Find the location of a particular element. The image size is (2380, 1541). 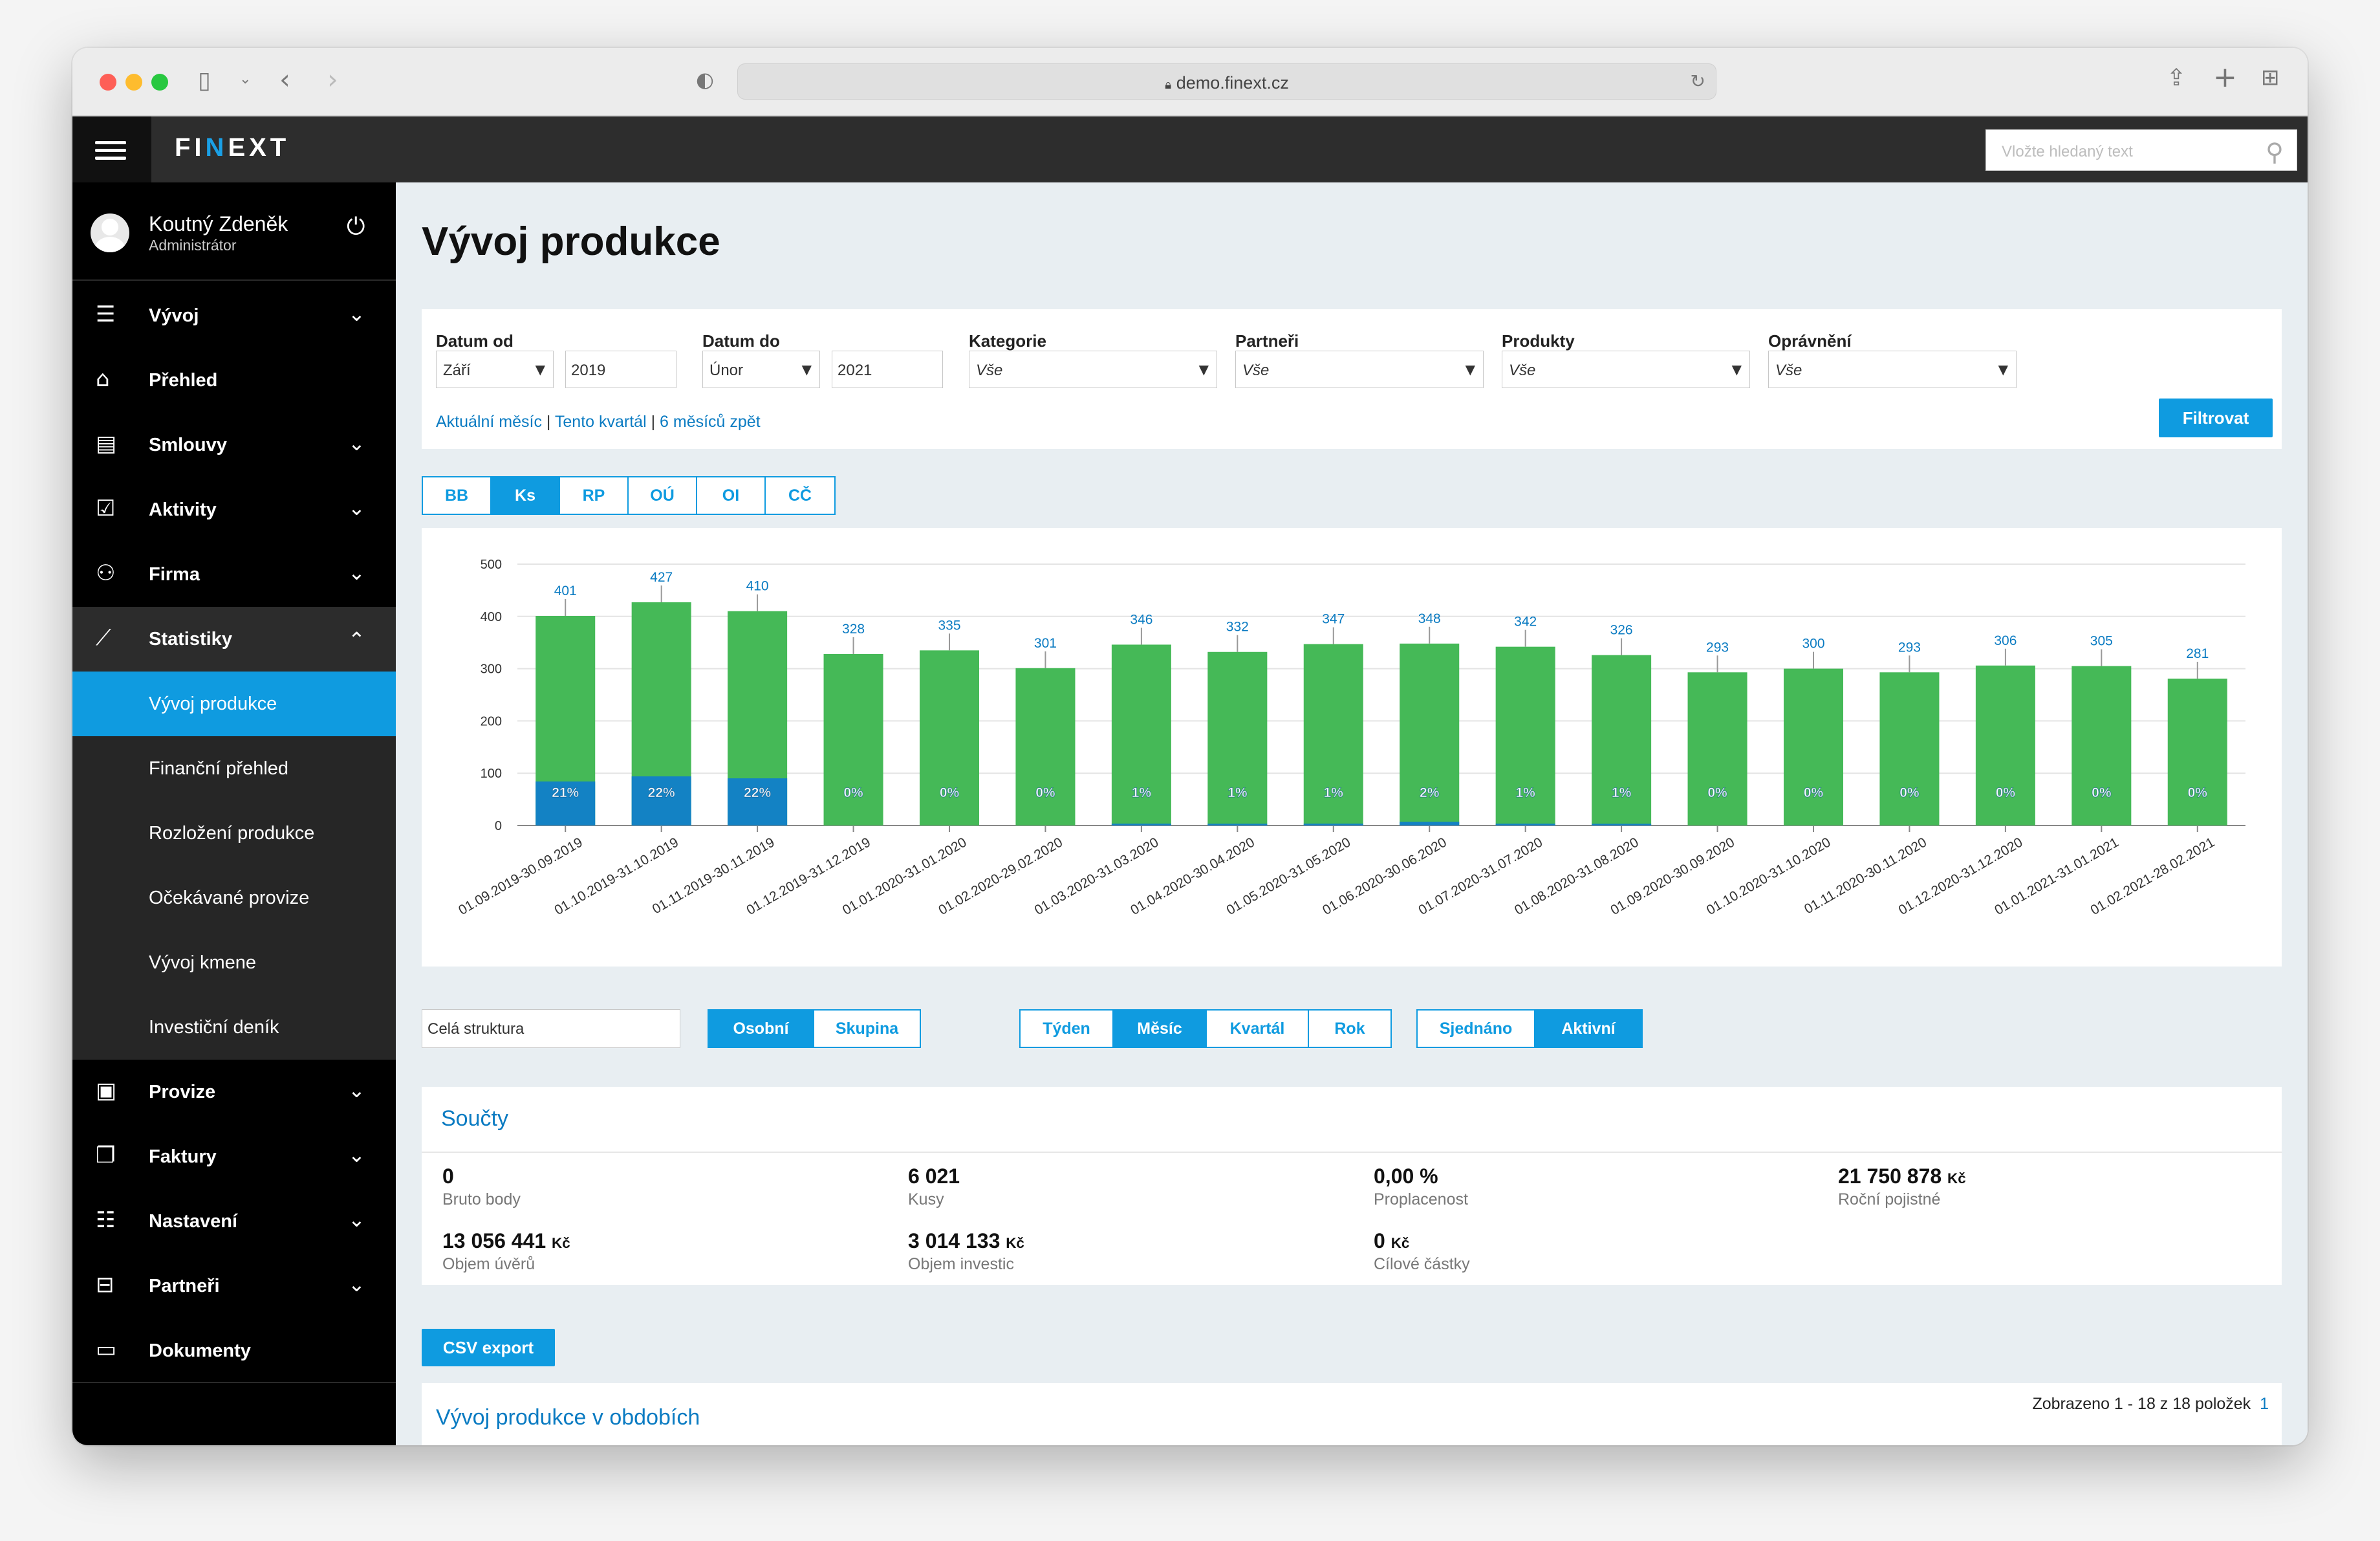

forward-icon: › is located at coordinates (332, 79).